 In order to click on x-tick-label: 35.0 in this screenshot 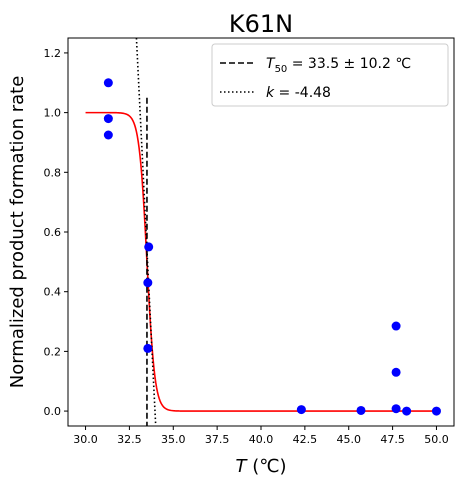, I will do `click(173, 439)`.